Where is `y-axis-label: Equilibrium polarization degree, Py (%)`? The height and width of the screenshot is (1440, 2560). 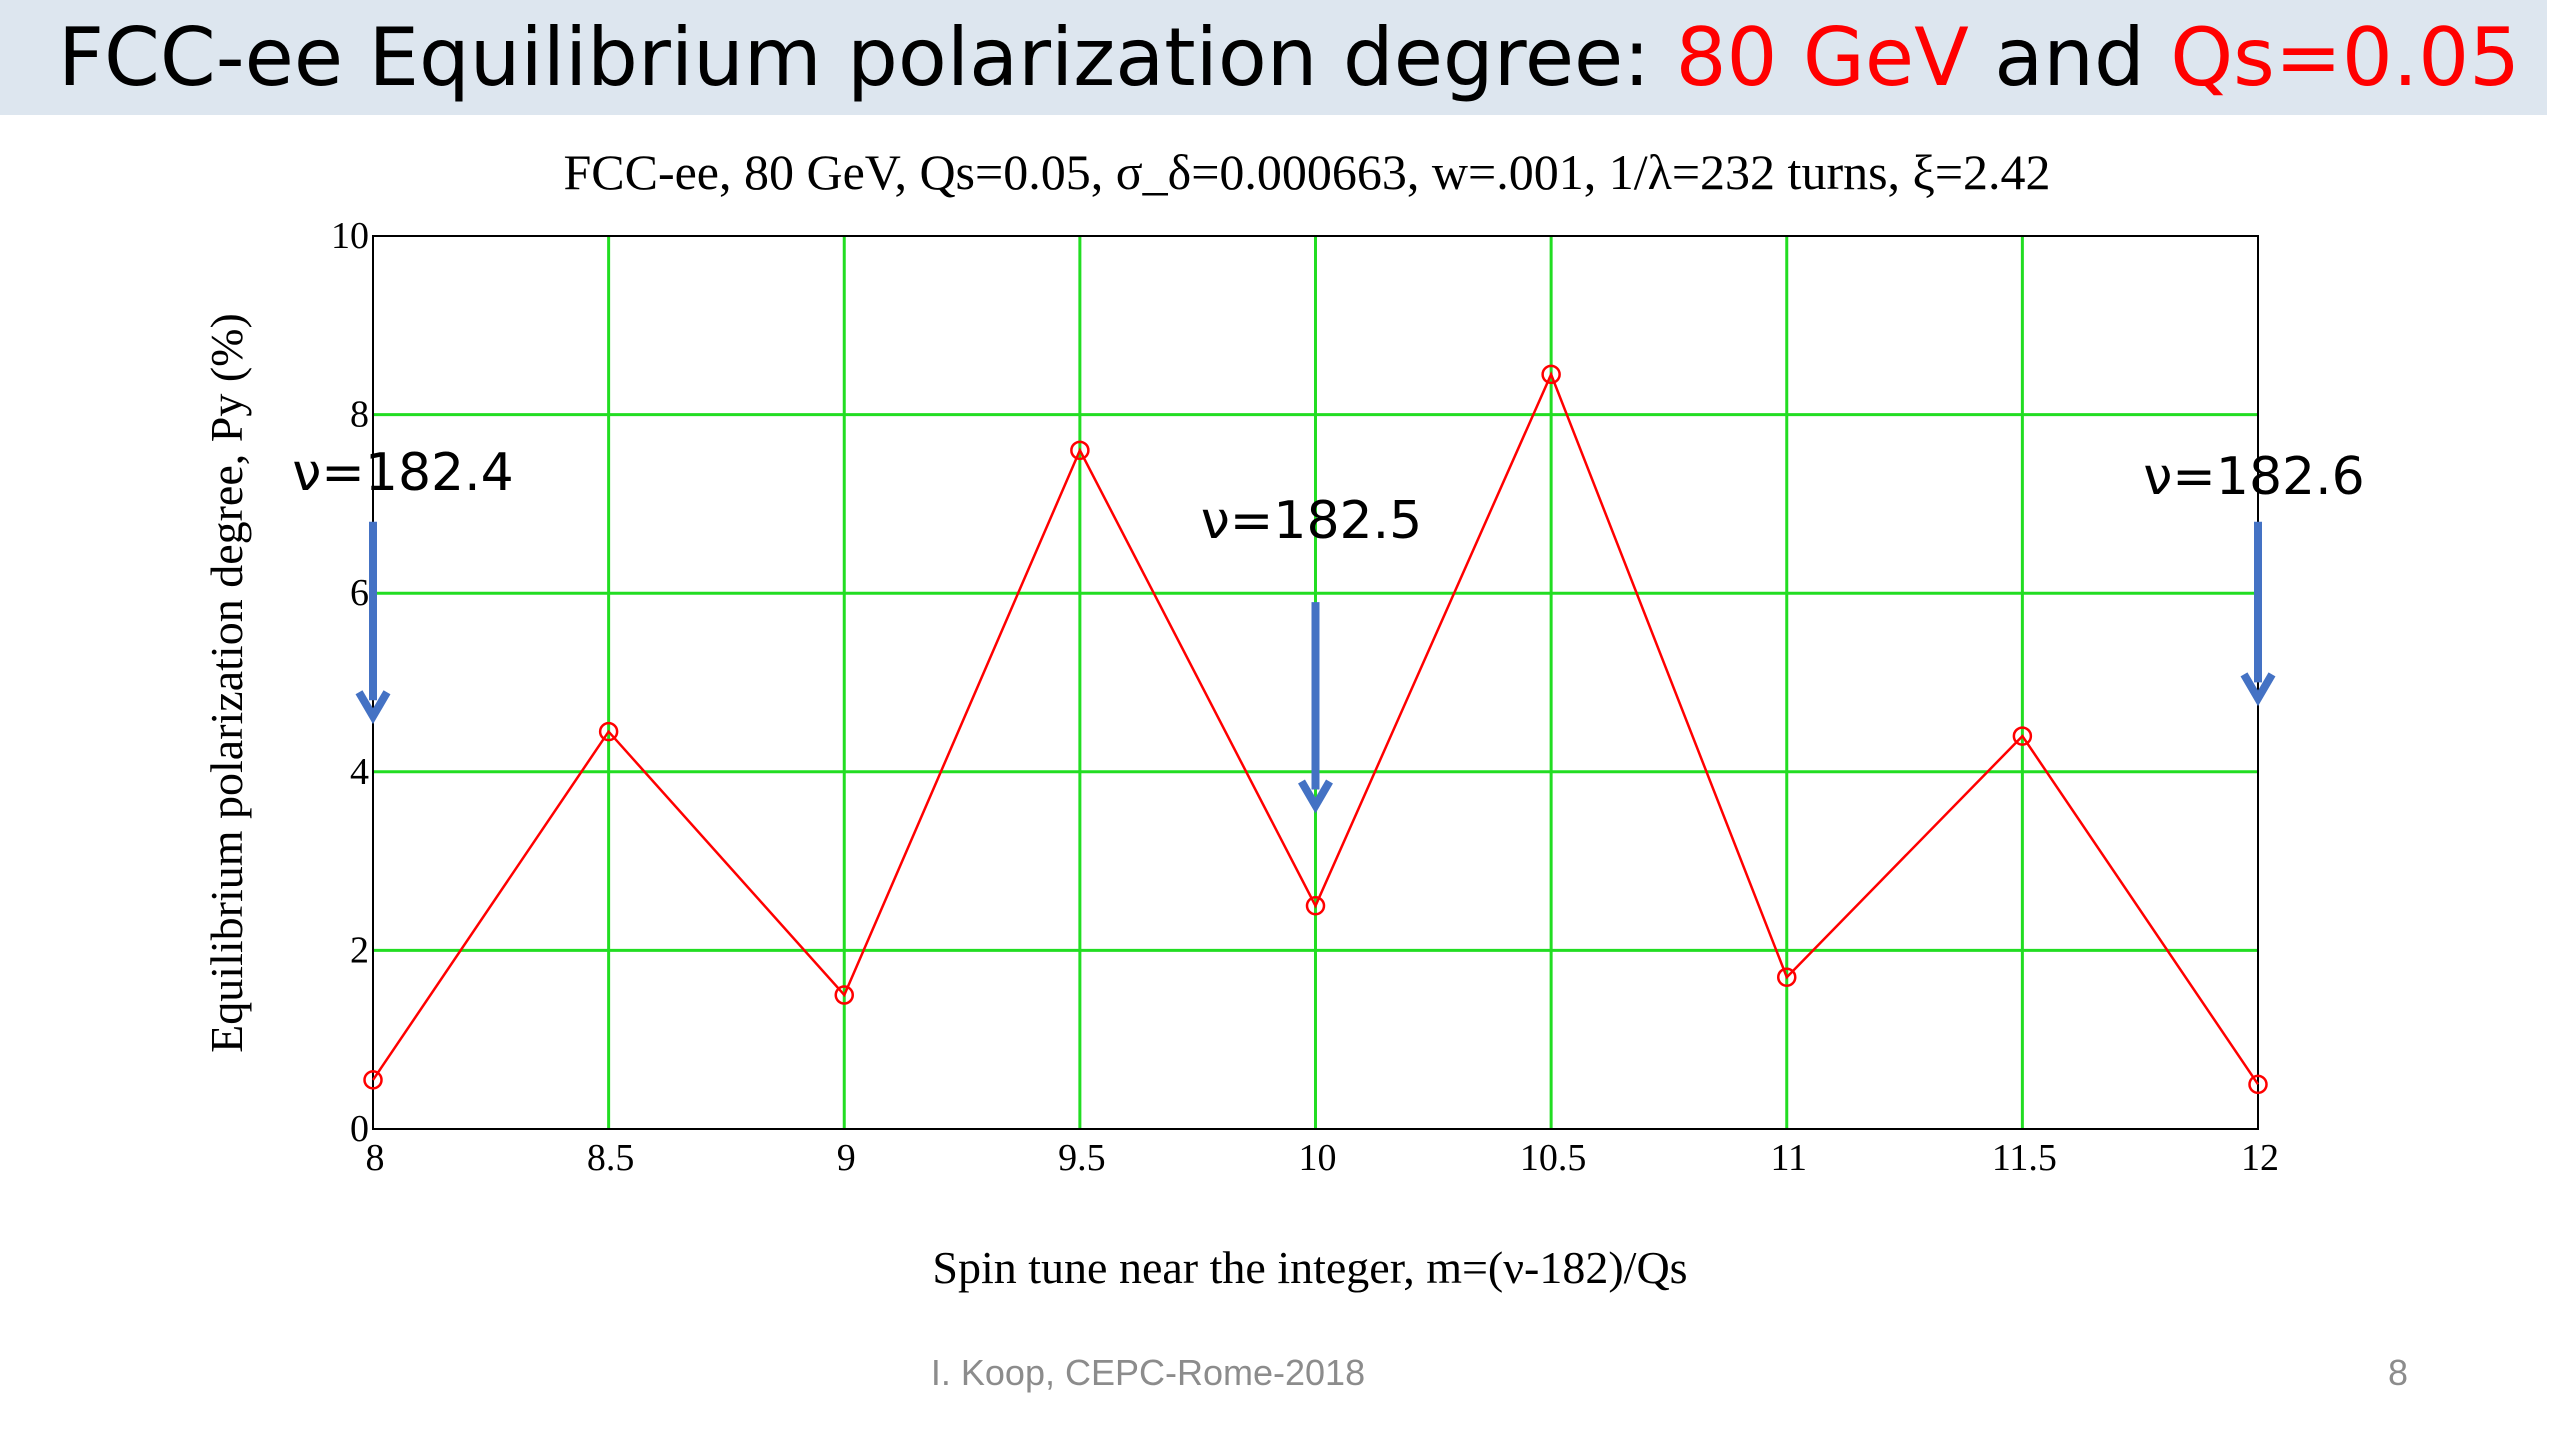
y-axis-label: Equilibrium polarization degree, Py (%) is located at coordinates (226, 683).